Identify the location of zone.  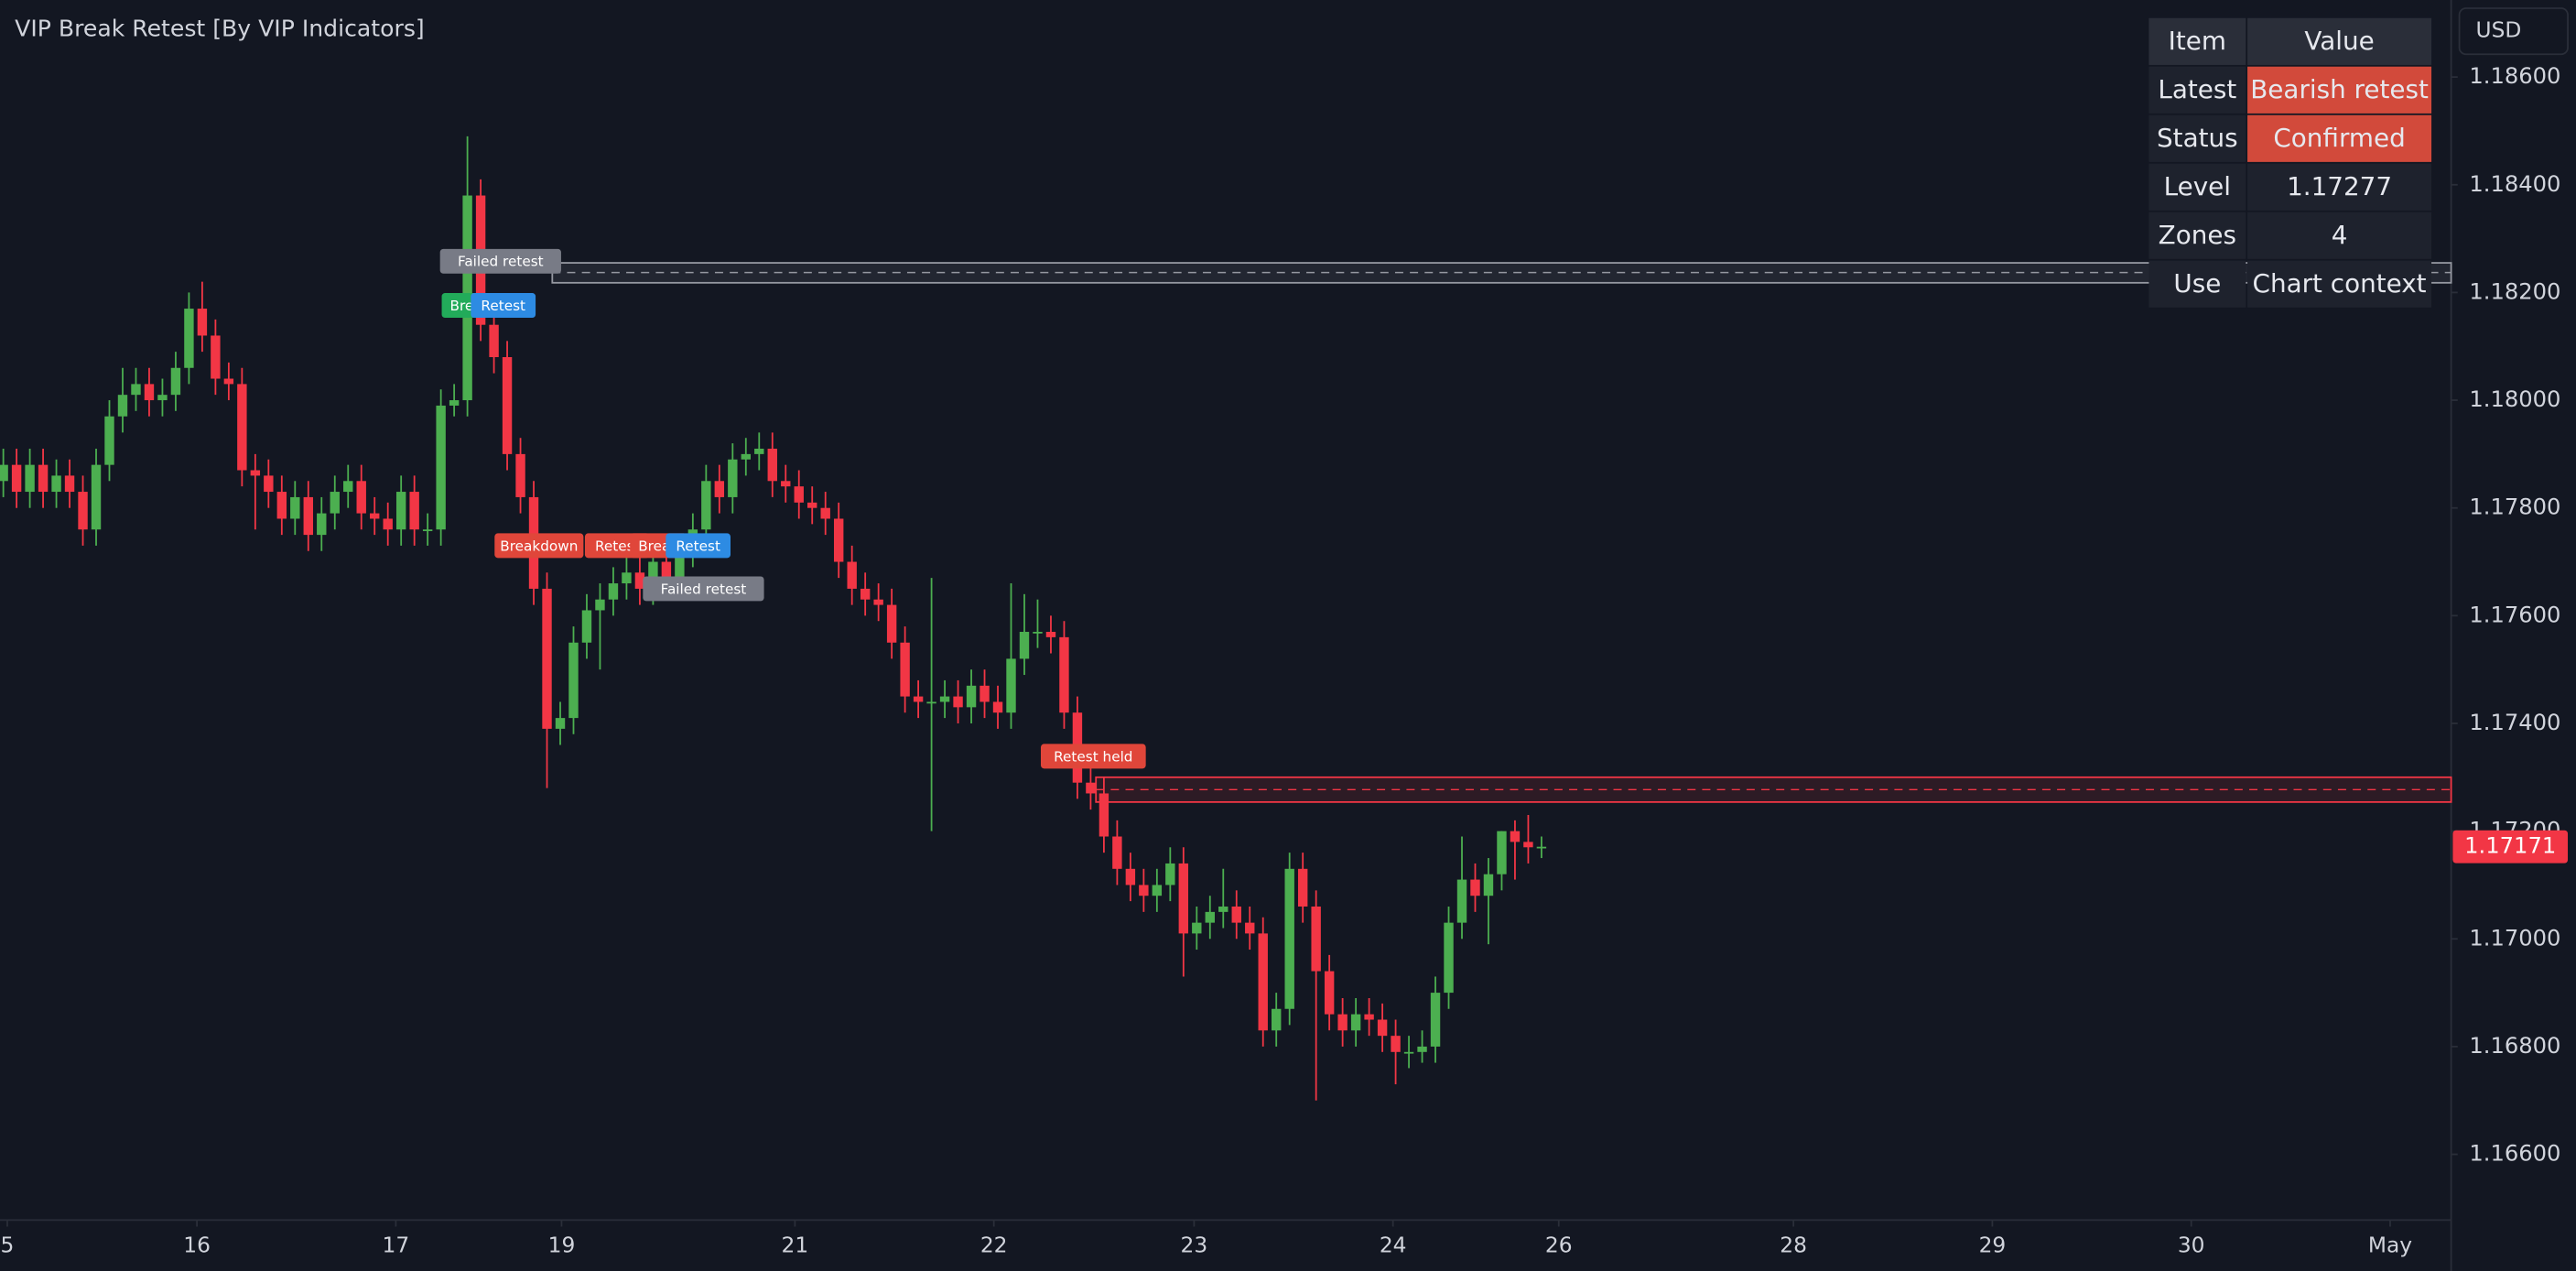
(1774, 789).